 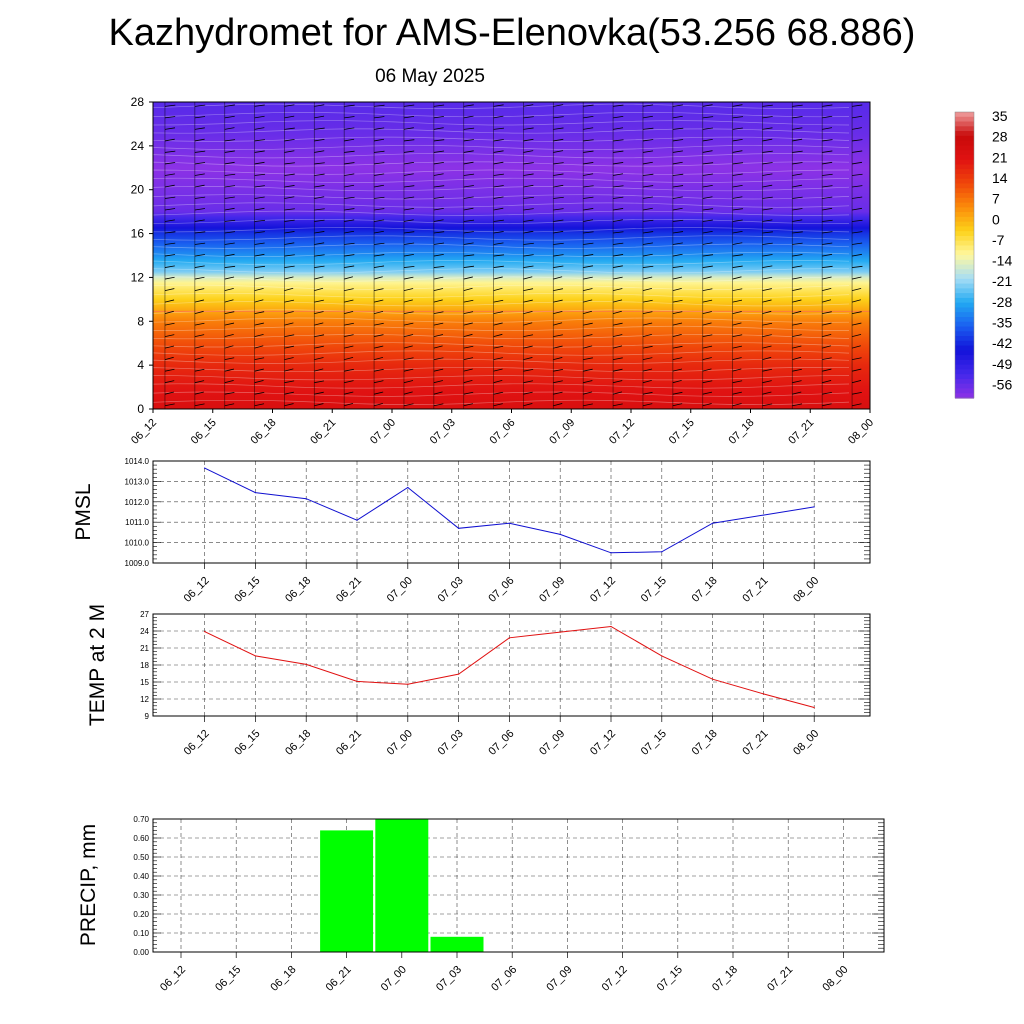 What do you see at coordinates (197, 743) in the screenshot?
I see `x-tick-label: 06_12` at bounding box center [197, 743].